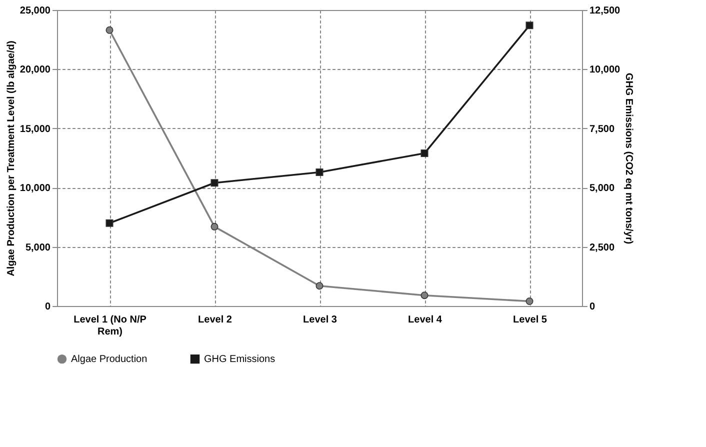 This screenshot has height=447, width=706. Describe the element at coordinates (35, 188) in the screenshot. I see `y-tick-label: 10,000` at that location.